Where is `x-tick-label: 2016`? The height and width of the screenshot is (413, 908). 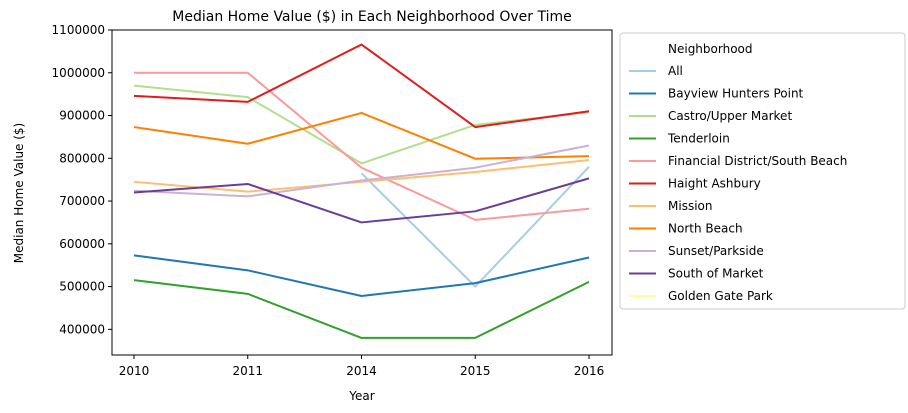 x-tick-label: 2016 is located at coordinates (589, 371).